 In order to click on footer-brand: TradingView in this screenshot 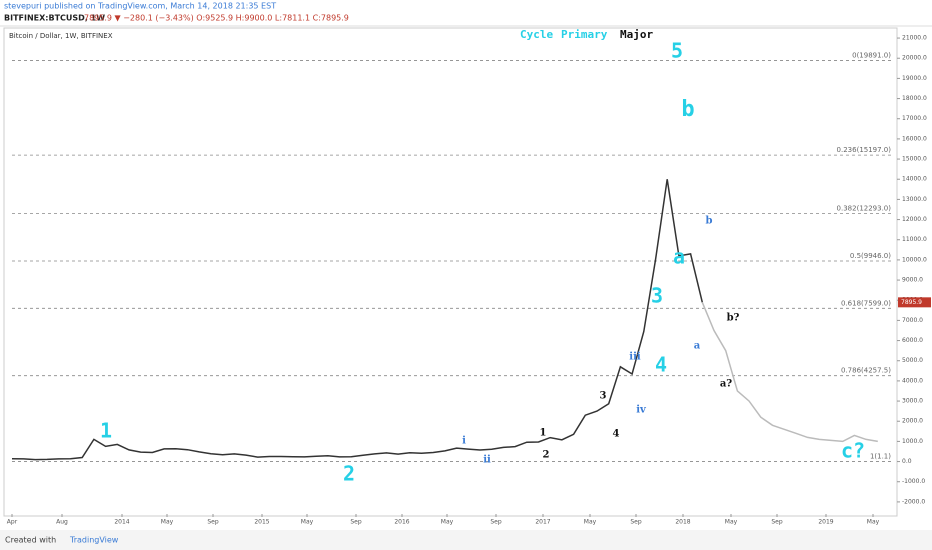, I will do `click(94, 540)`.